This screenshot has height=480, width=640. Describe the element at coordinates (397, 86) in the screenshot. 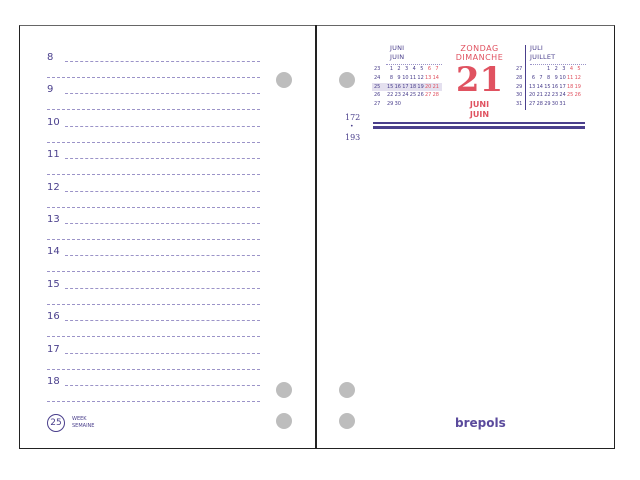

I see `calendar-day: 16` at that location.